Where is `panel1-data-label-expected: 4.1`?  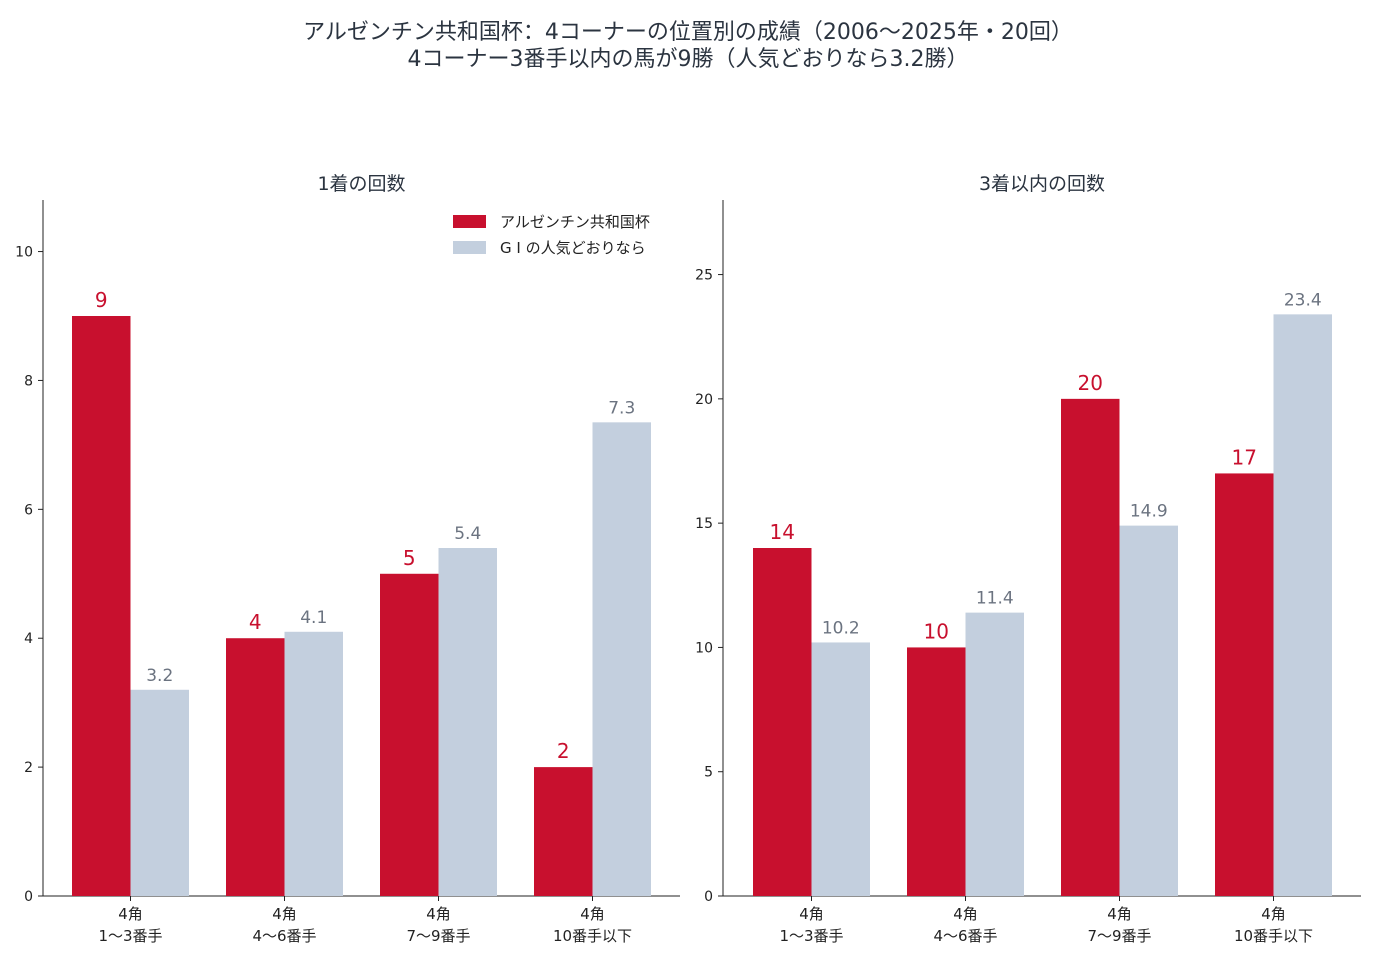 panel1-data-label-expected: 4.1 is located at coordinates (313, 618).